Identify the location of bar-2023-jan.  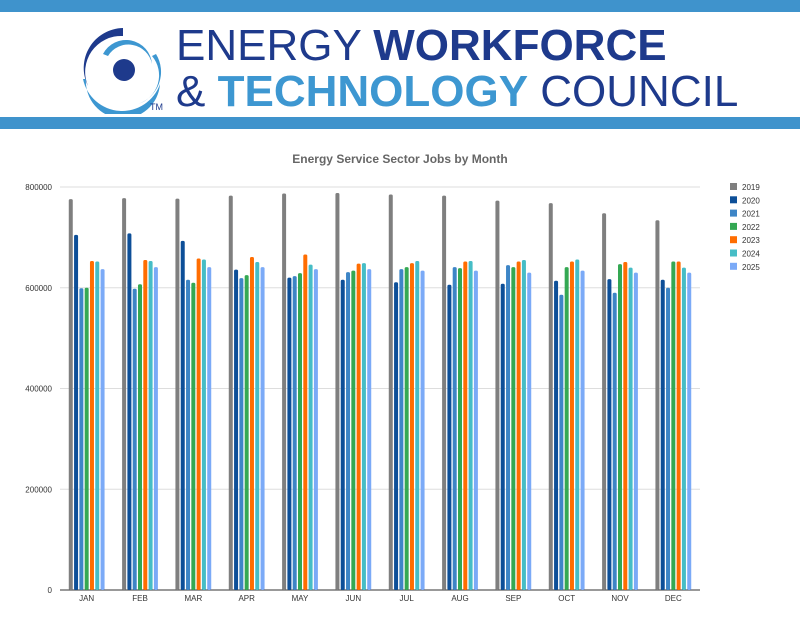
(91, 425).